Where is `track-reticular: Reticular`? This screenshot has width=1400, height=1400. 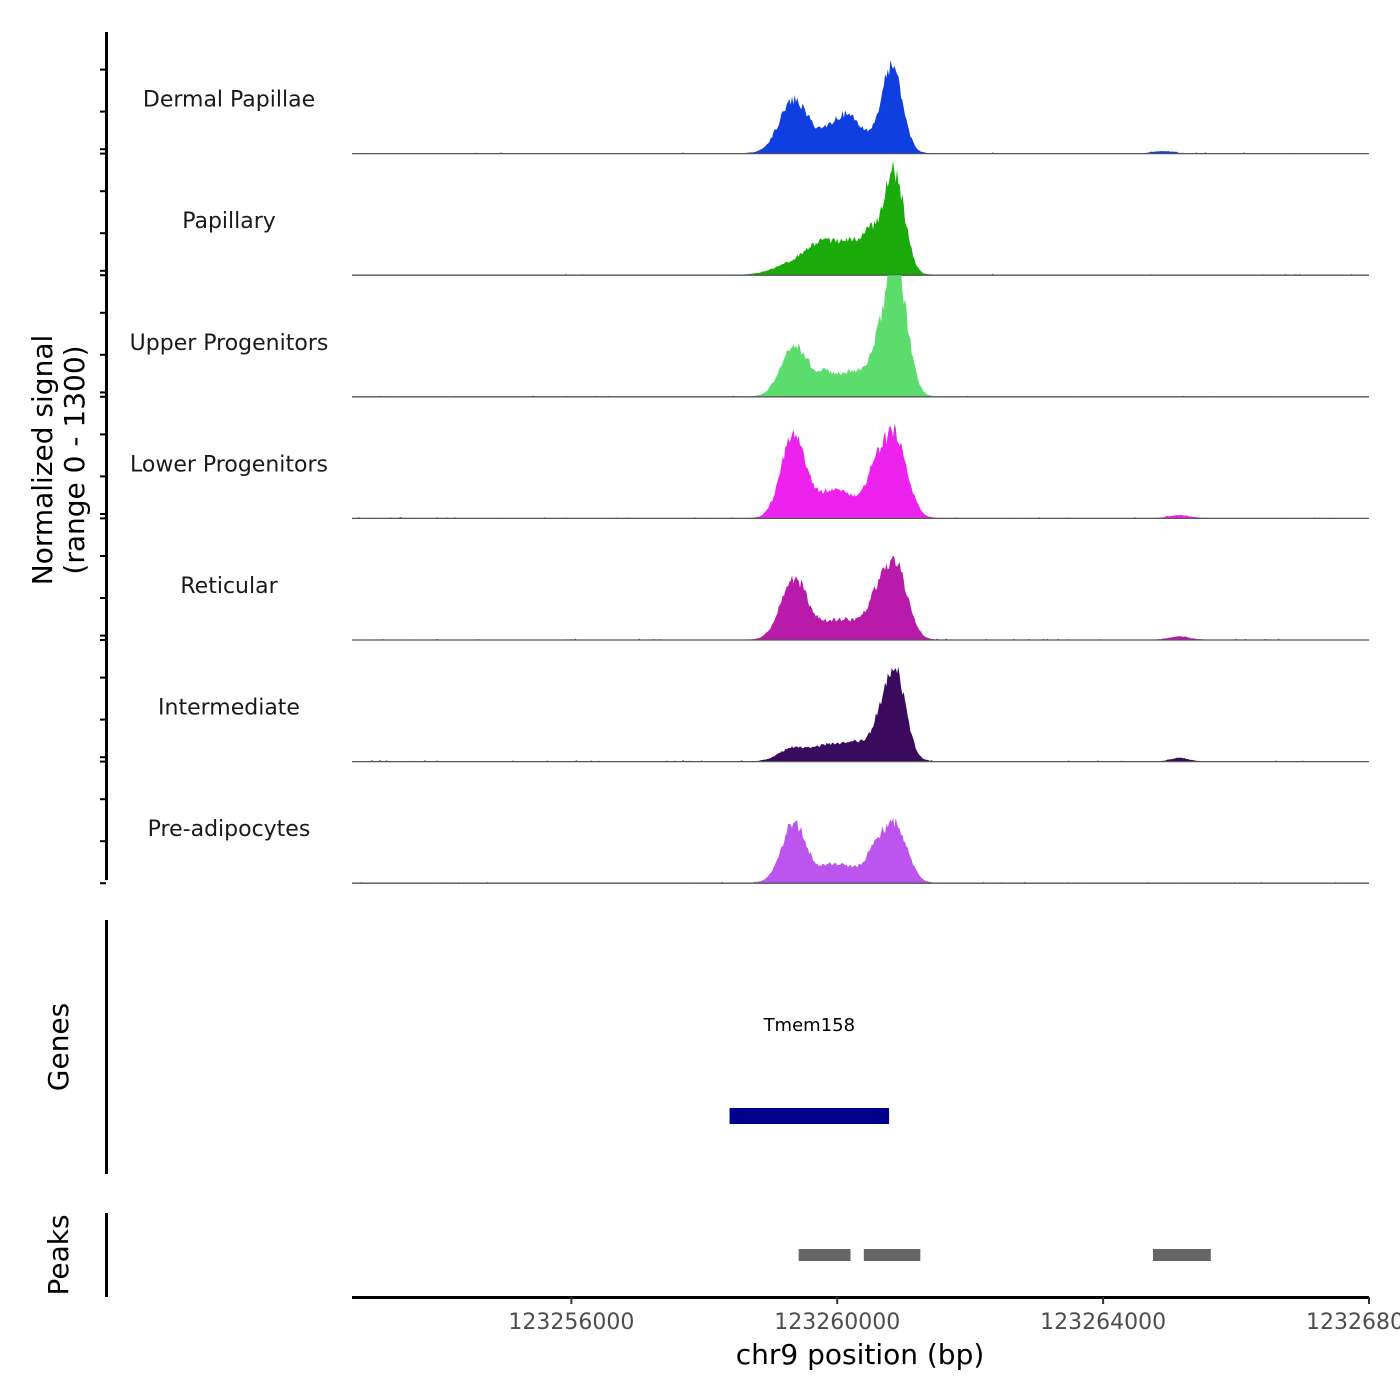 track-reticular: Reticular is located at coordinates (774, 598).